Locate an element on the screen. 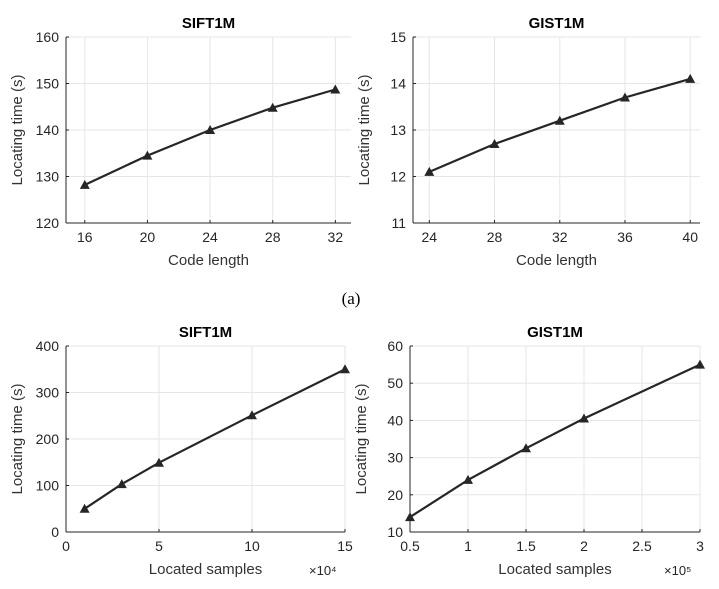 This screenshot has height=589, width=719. x-tick-label: 16 is located at coordinates (85, 237).